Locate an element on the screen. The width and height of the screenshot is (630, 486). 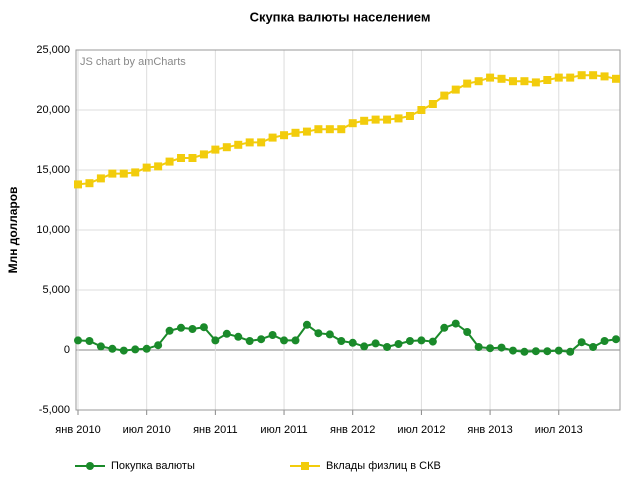
x-tick-label: июл 2012 is located at coordinates (421, 430).